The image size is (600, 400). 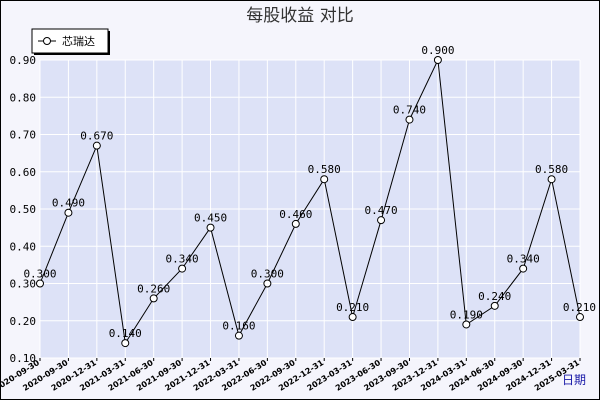 I want to click on y-tick-label: 0.90, so click(x=23, y=60).